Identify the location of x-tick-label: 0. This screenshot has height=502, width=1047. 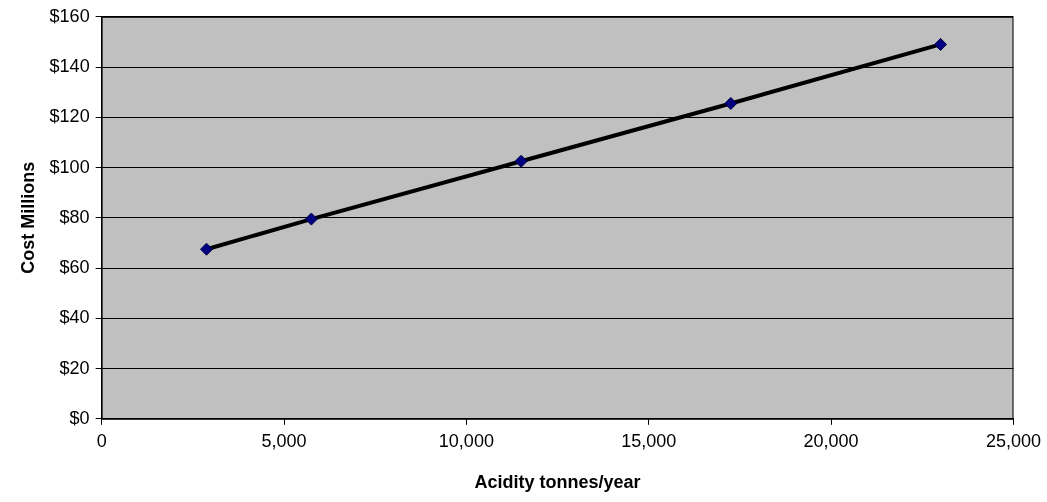
(101, 440).